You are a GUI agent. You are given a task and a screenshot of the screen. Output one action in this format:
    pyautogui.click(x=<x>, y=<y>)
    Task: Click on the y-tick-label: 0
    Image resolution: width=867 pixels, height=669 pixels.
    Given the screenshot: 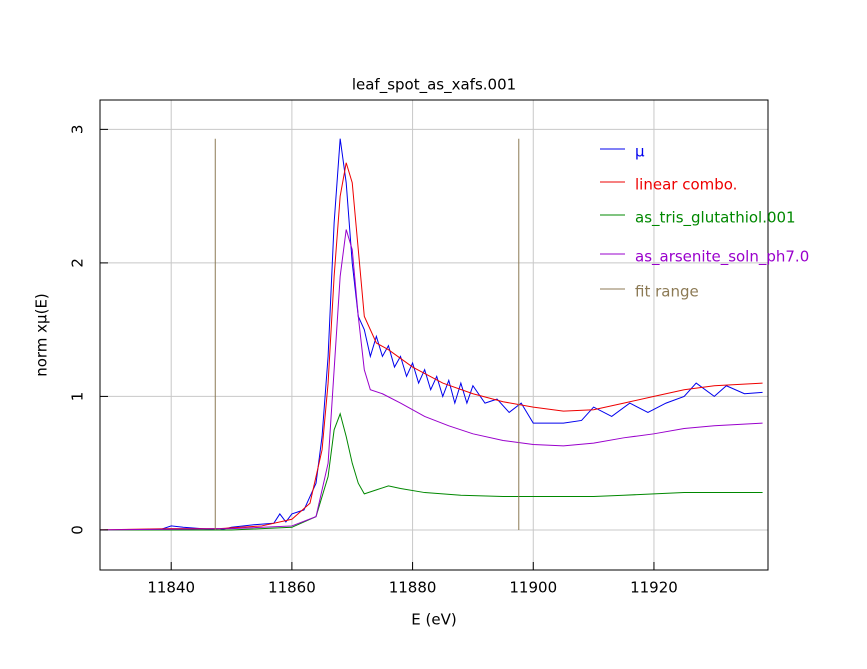 What is the action you would take?
    pyautogui.click(x=78, y=530)
    